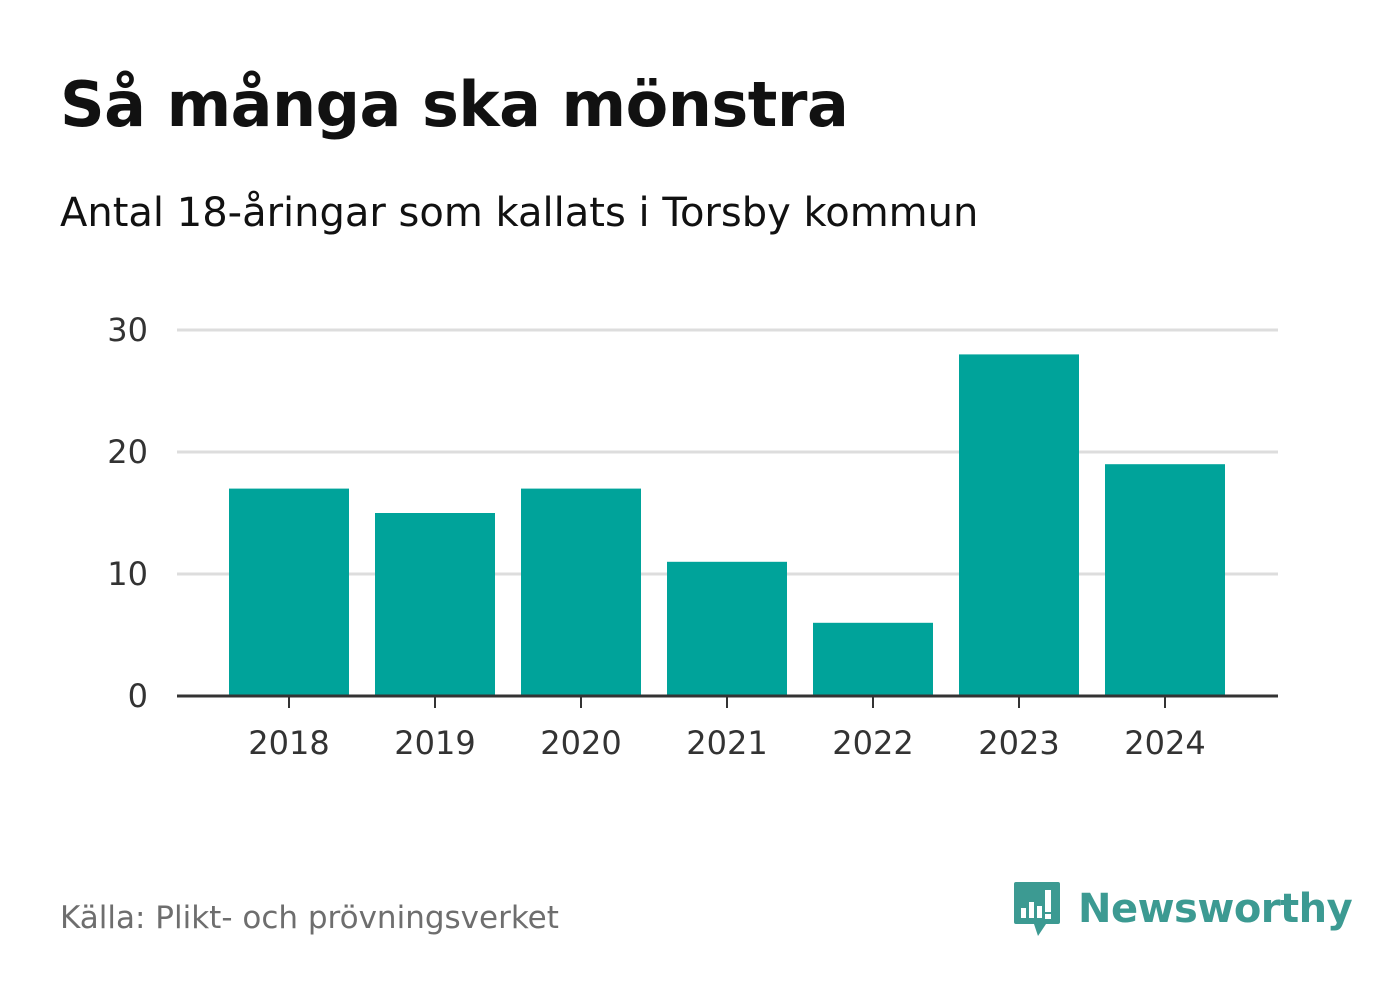 The height and width of the screenshot is (999, 1382). I want to click on bar-chart-speech-bubble-icon, so click(1037, 909).